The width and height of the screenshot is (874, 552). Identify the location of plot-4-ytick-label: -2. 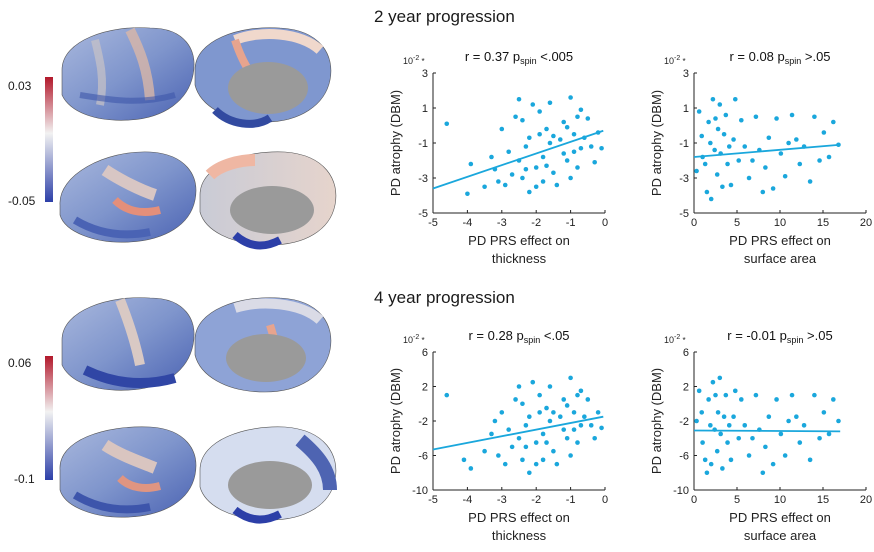
(684, 422).